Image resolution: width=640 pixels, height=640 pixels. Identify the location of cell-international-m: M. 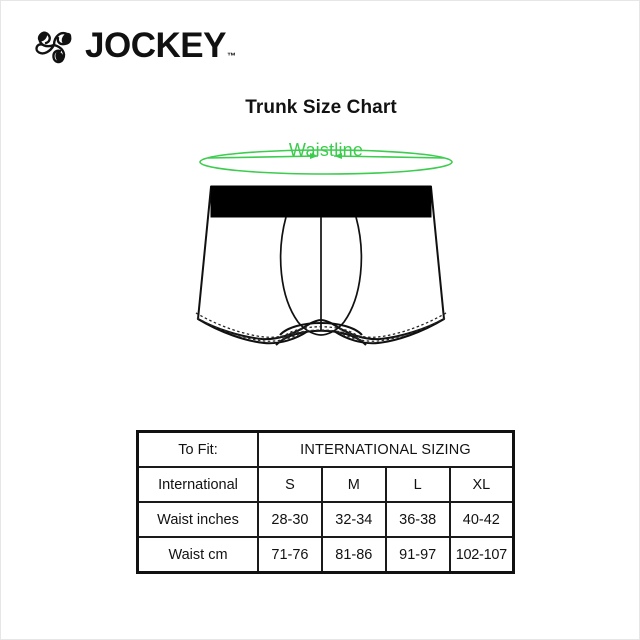
(353, 484).